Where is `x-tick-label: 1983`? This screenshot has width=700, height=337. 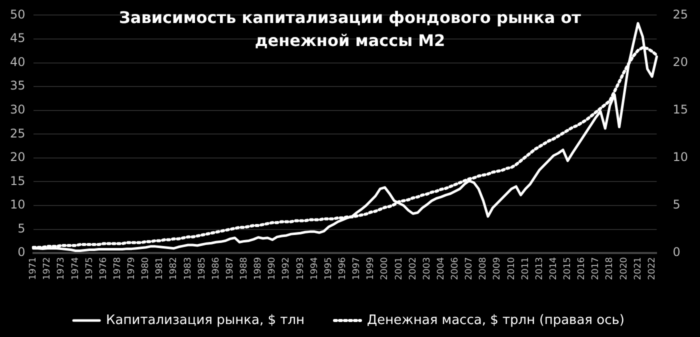
x-tick-label: 1983 is located at coordinates (188, 268).